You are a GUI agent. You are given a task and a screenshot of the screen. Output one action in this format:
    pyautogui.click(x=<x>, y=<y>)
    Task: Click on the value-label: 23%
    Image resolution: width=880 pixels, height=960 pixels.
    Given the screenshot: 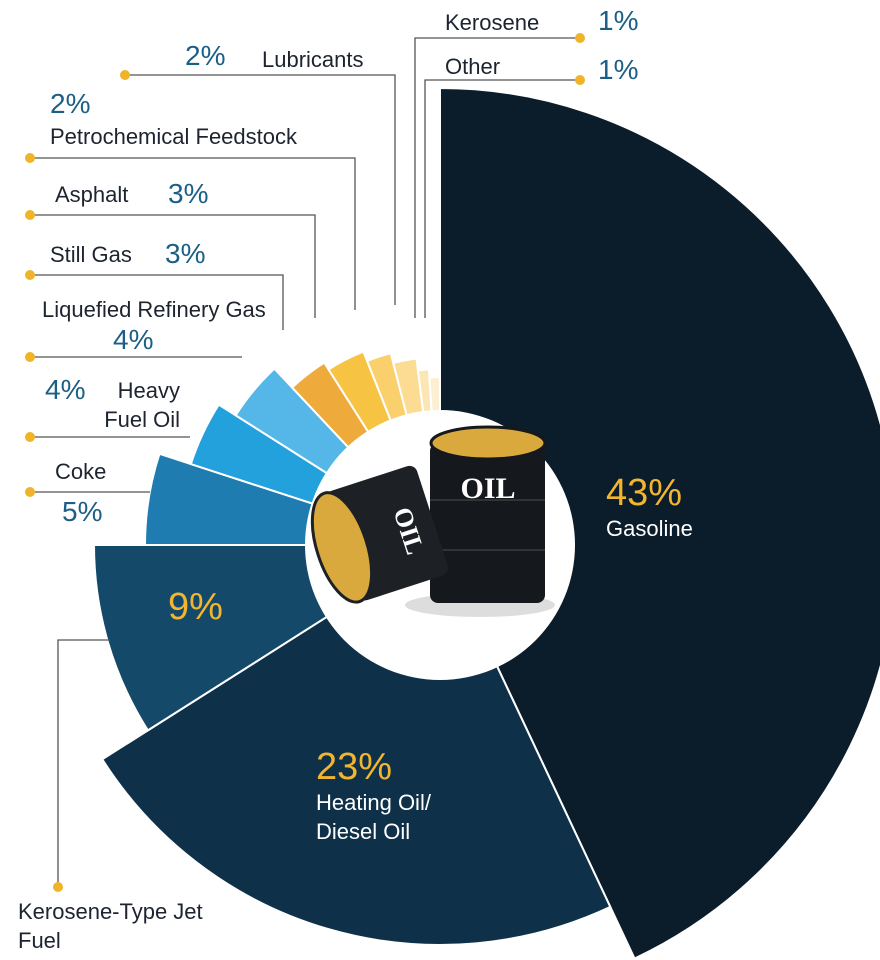 What is the action you would take?
    pyautogui.click(x=354, y=767)
    